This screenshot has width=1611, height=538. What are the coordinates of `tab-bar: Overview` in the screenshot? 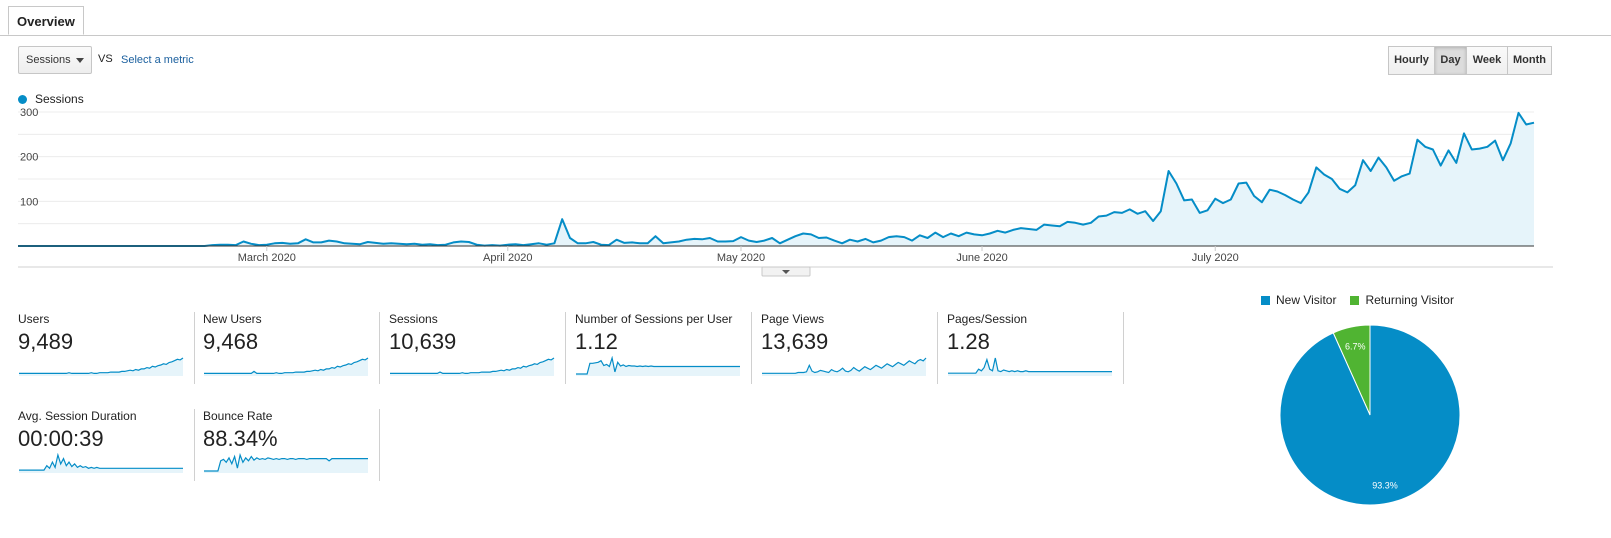 It's located at (805, 18).